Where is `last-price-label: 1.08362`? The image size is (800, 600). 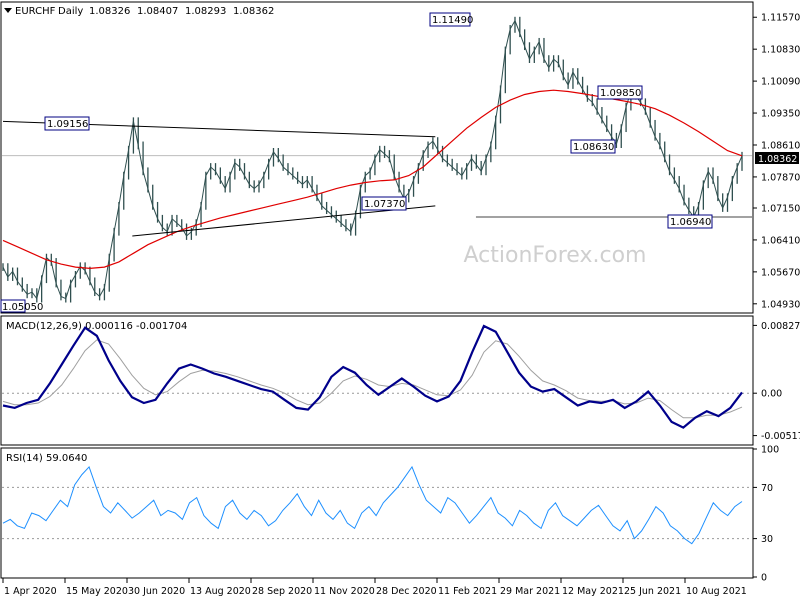
last-price-label: 1.08362 is located at coordinates (777, 159).